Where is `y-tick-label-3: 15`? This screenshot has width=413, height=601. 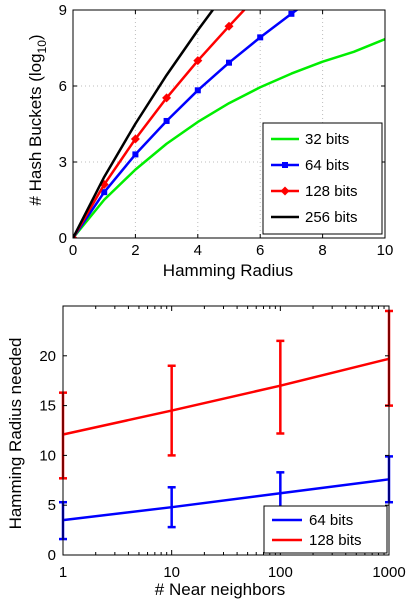 y-tick-label-3: 15 is located at coordinates (47, 406).